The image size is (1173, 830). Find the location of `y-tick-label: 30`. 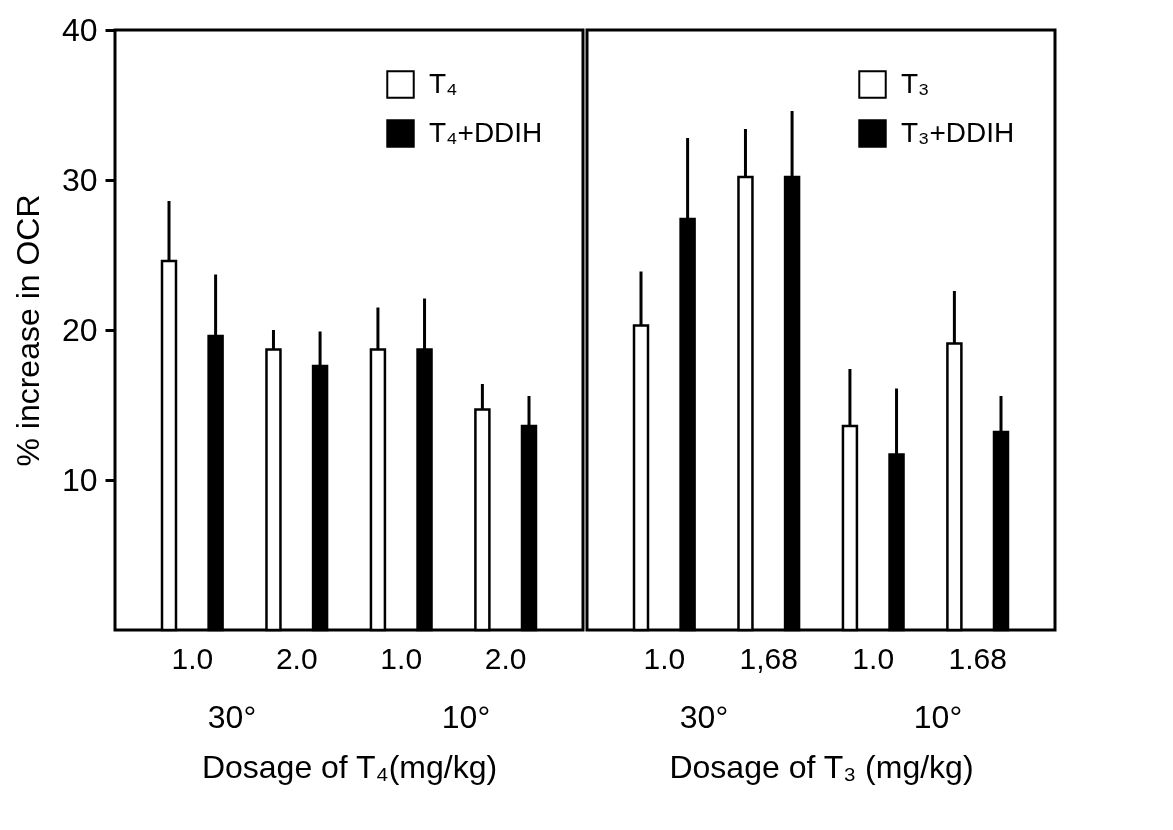

y-tick-label: 30 is located at coordinates (79, 179).